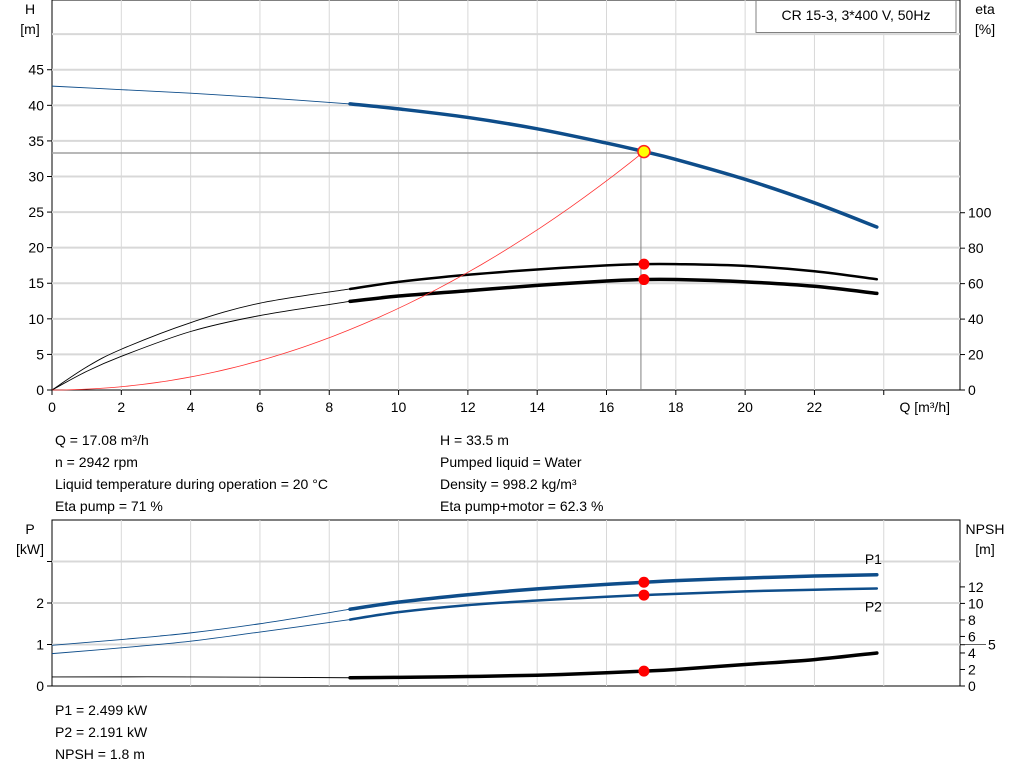 The width and height of the screenshot is (1024, 781). Describe the element at coordinates (644, 280) in the screenshot. I see `duty-point-eta-total` at that location.